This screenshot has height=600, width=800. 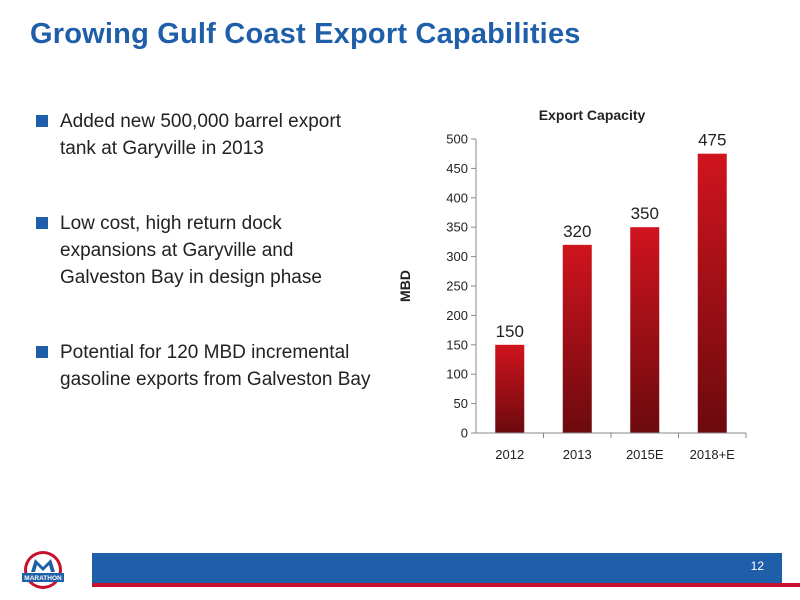 What do you see at coordinates (592, 115) in the screenshot?
I see `chart-title: Export Capacity` at bounding box center [592, 115].